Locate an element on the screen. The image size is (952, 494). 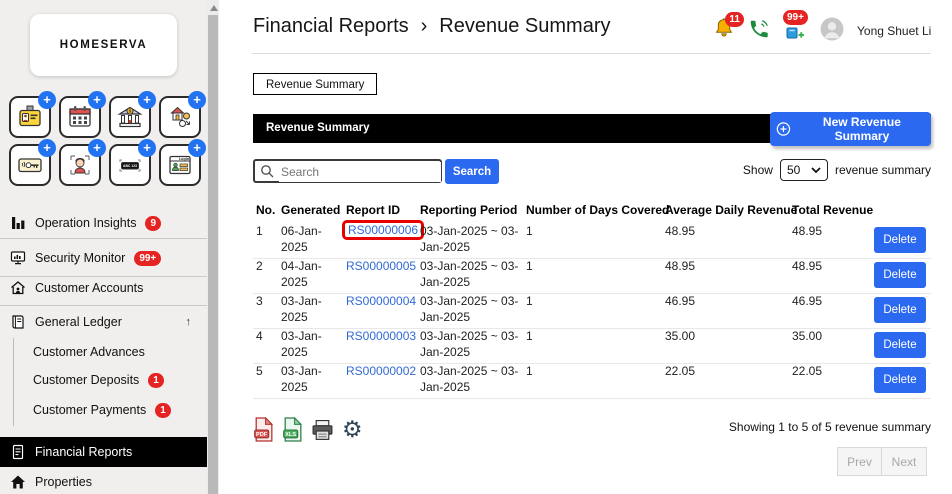
promo-count-badge: 99+ is located at coordinates (795, 17).